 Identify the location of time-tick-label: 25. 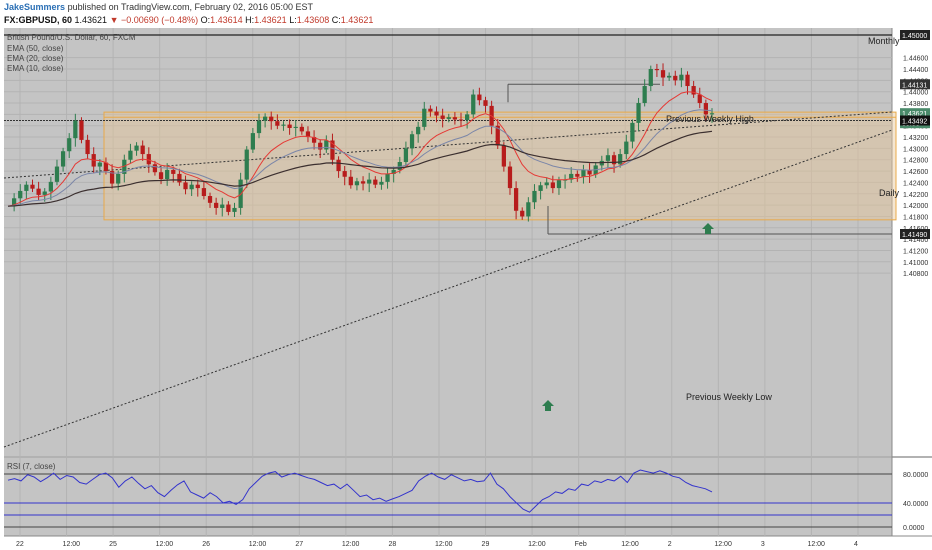
(113, 544).